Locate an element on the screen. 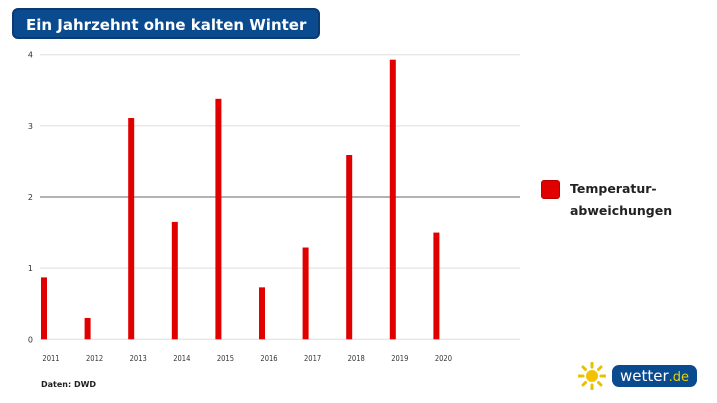 This screenshot has height=403, width=717. bar-2015 is located at coordinates (218, 219).